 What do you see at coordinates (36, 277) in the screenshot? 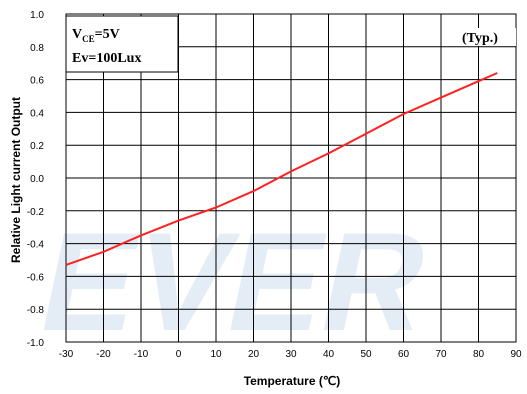
I see `y-tick-label: -0.6` at bounding box center [36, 277].